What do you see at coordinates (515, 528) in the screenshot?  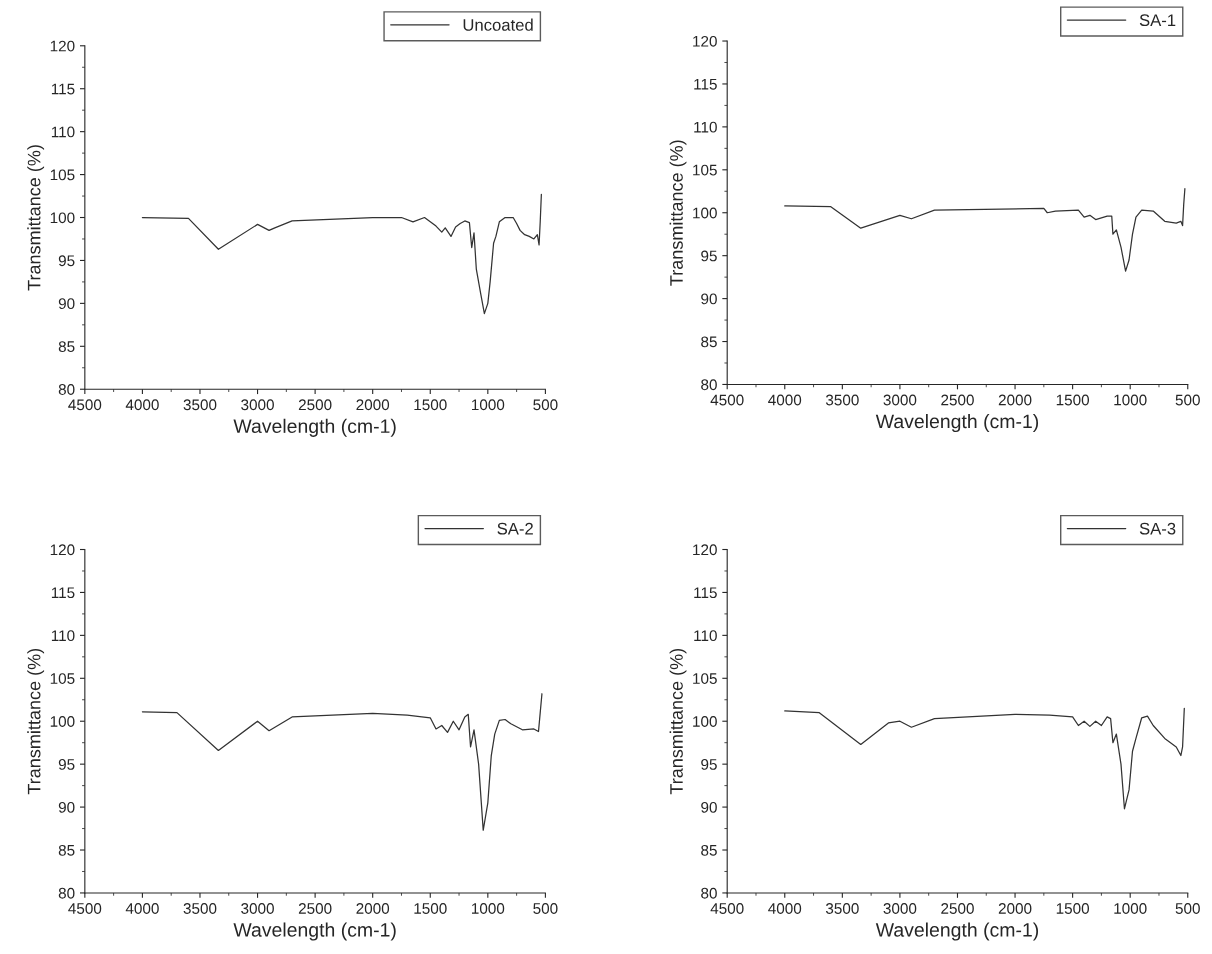 I see `legend-label: SA-2` at bounding box center [515, 528].